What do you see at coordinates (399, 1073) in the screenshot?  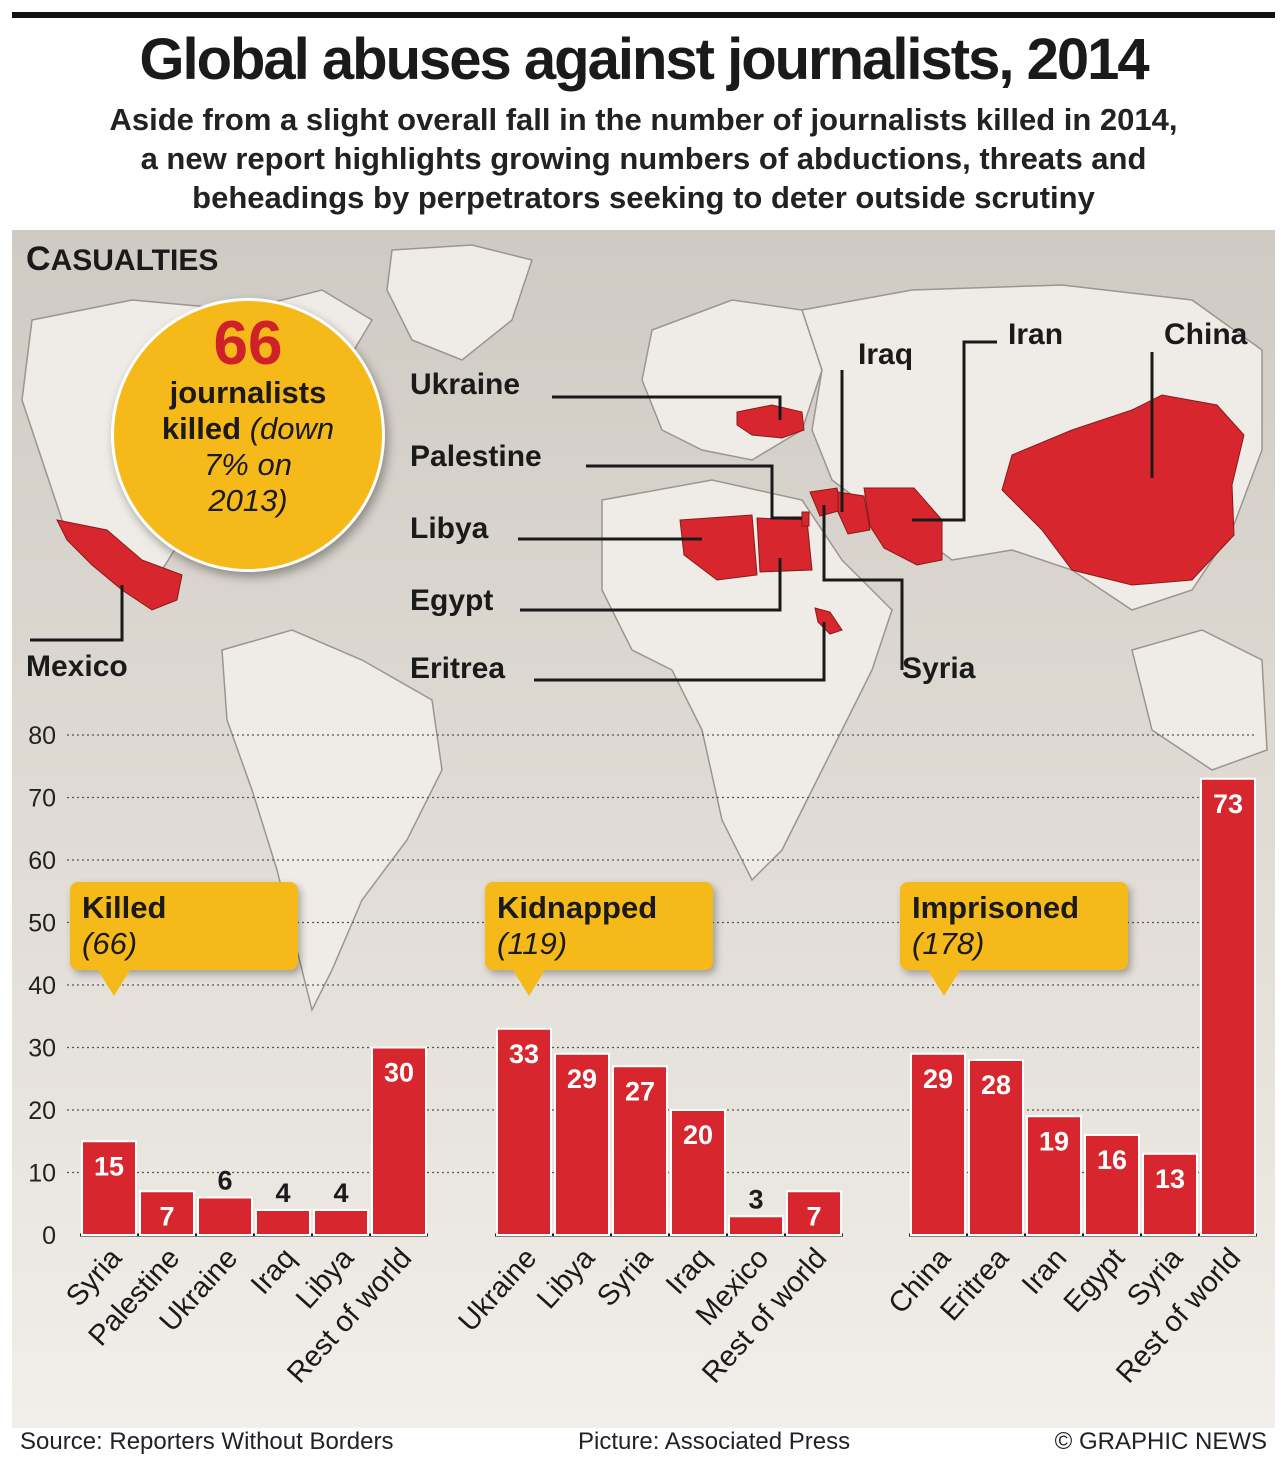 I see `value-label-killed-6: 30` at bounding box center [399, 1073].